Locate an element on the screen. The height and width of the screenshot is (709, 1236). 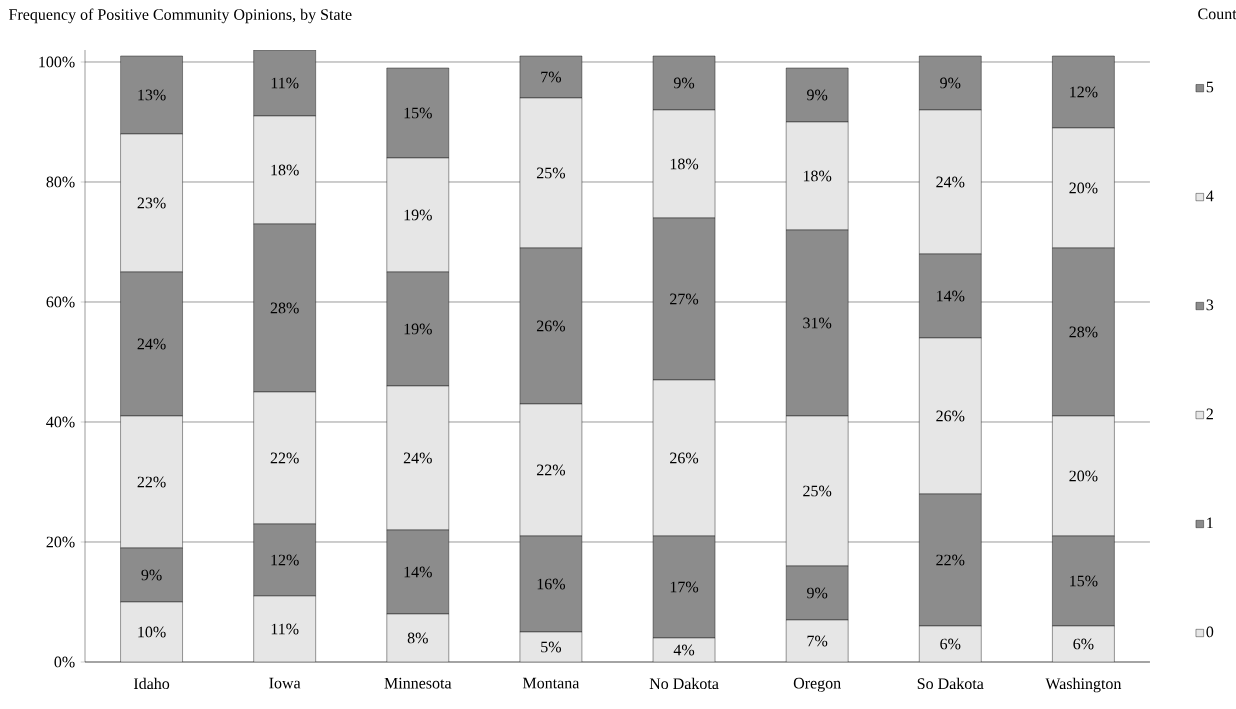
data-label: 4% is located at coordinates (684, 650).